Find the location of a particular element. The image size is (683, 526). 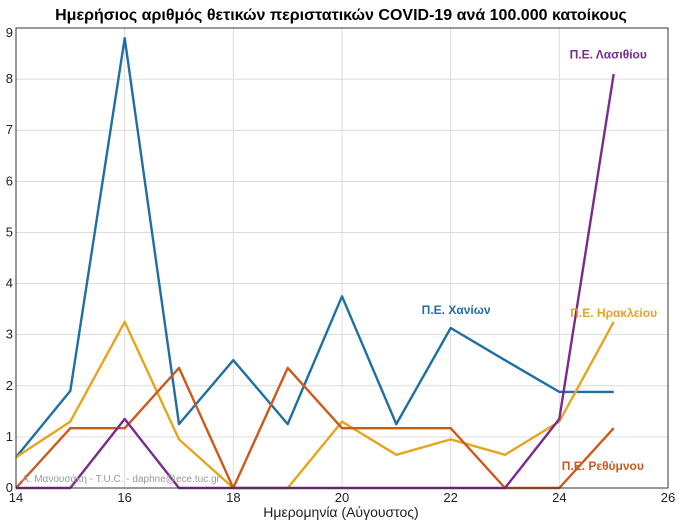

x-tick-label: 14 is located at coordinates (16, 497).